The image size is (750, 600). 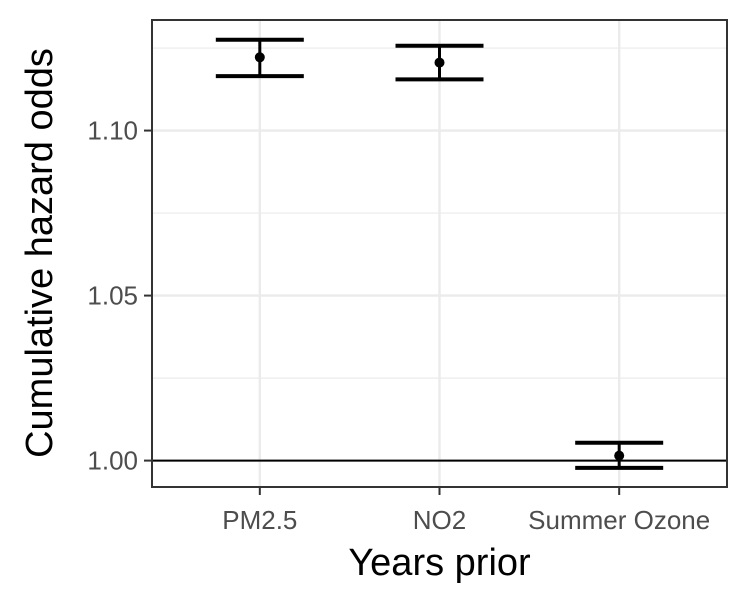 What do you see at coordinates (112, 296) in the screenshot?
I see `y-tick-label: 1.05` at bounding box center [112, 296].